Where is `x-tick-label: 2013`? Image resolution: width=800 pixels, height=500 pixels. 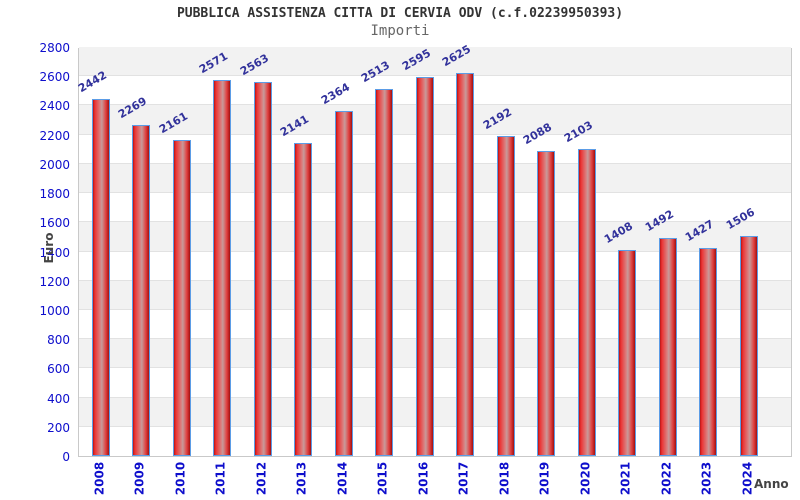
x-tick-label: 2013 is located at coordinates (301, 478).